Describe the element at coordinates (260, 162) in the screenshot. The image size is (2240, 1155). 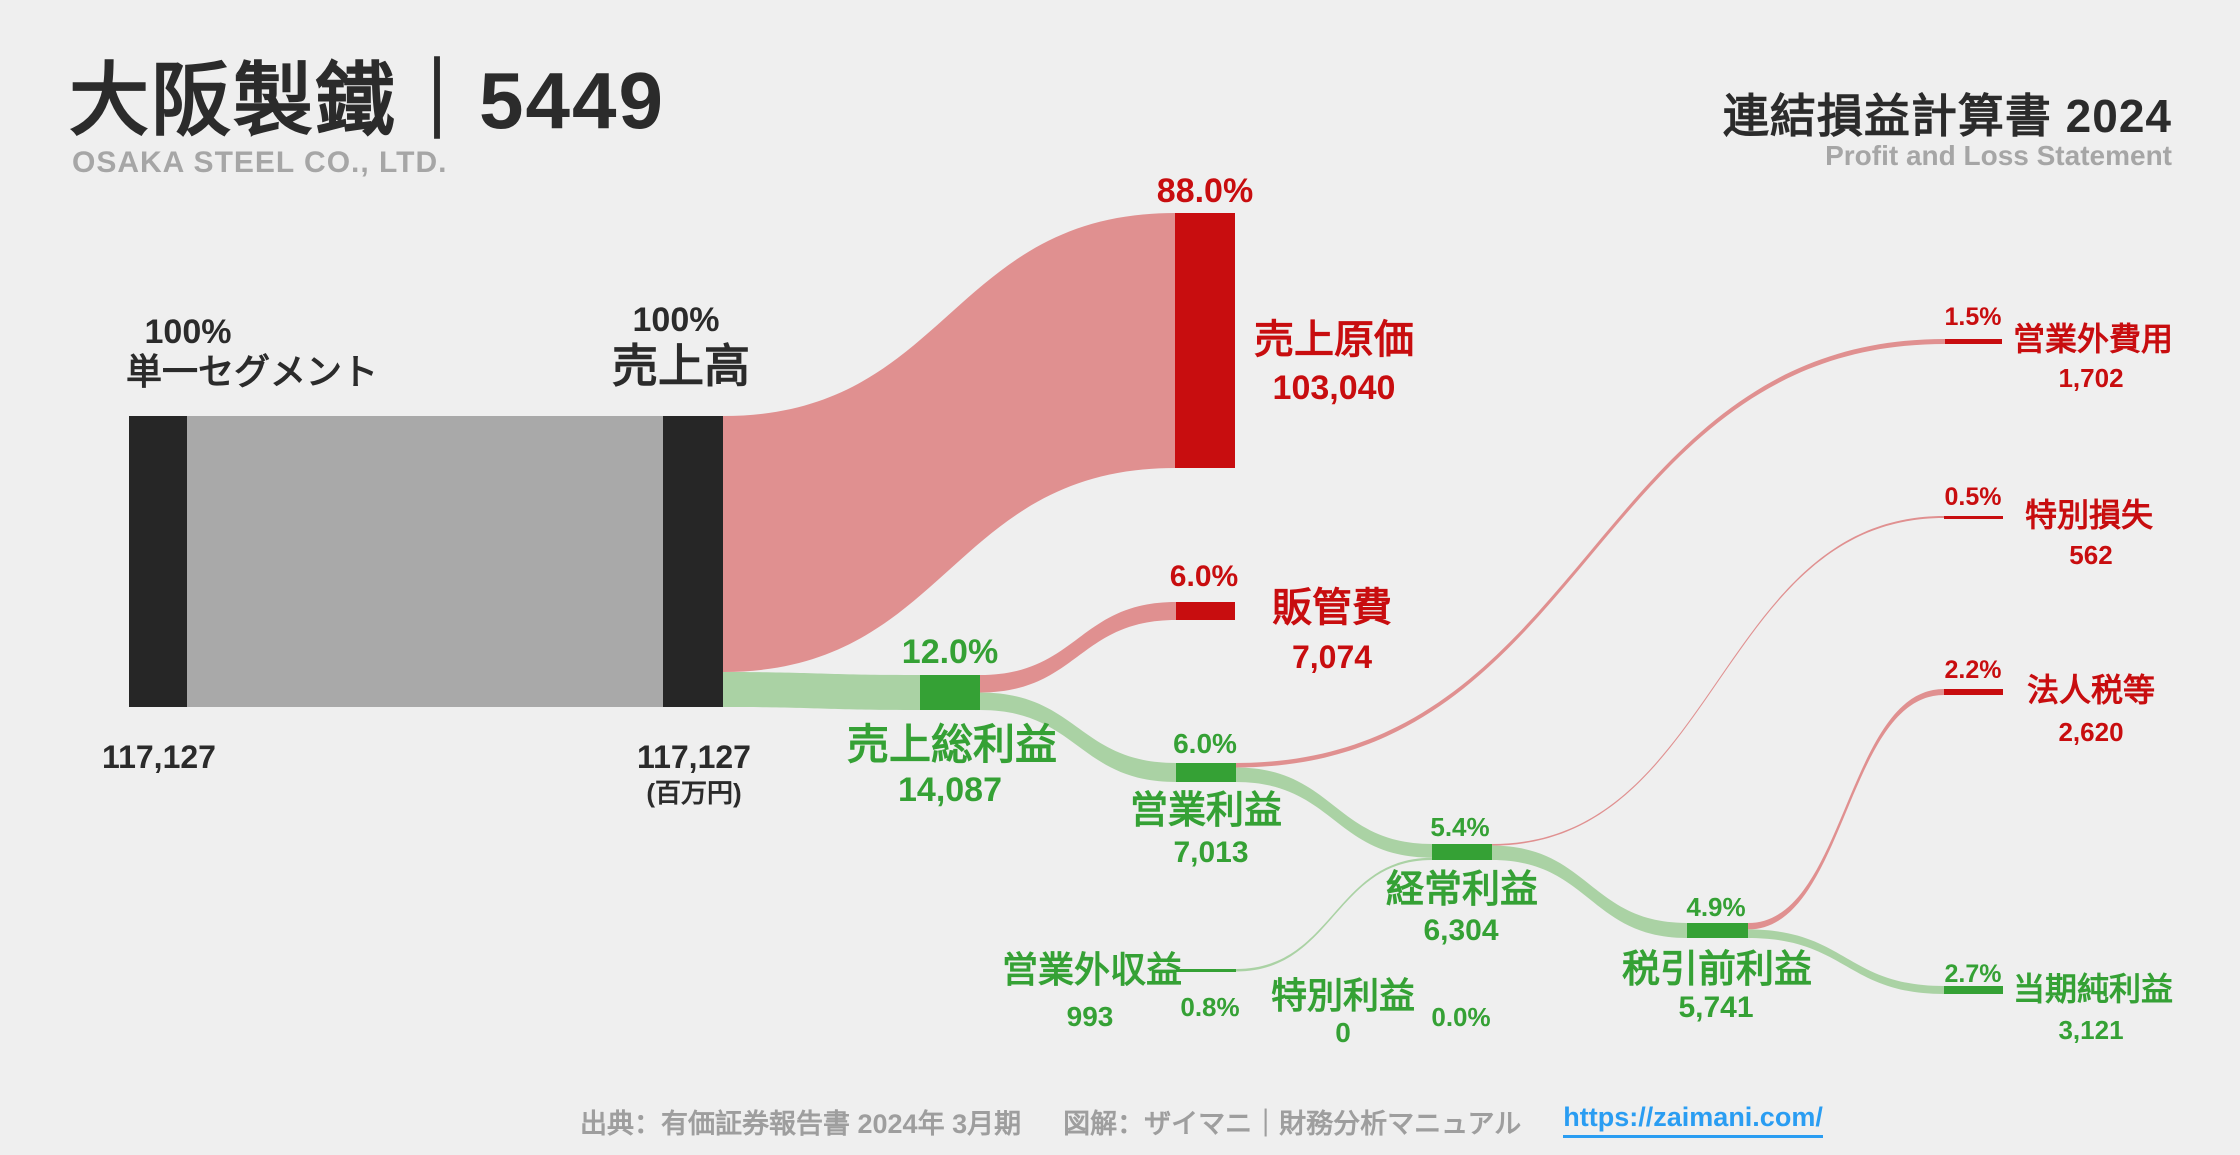
I see `page-subtitle: OSAKA STEEL CO., LTD.` at that location.